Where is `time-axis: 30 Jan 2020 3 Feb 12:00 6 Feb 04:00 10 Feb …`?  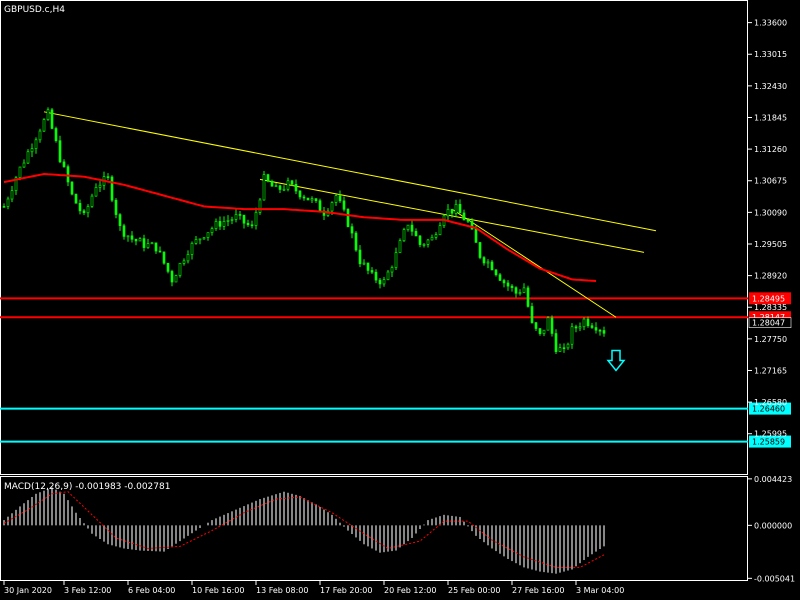
time-axis: 30 Jan 2020 3 Feb 12:00 6 Feb 04:00 10 Feb … is located at coordinates (313, 588).